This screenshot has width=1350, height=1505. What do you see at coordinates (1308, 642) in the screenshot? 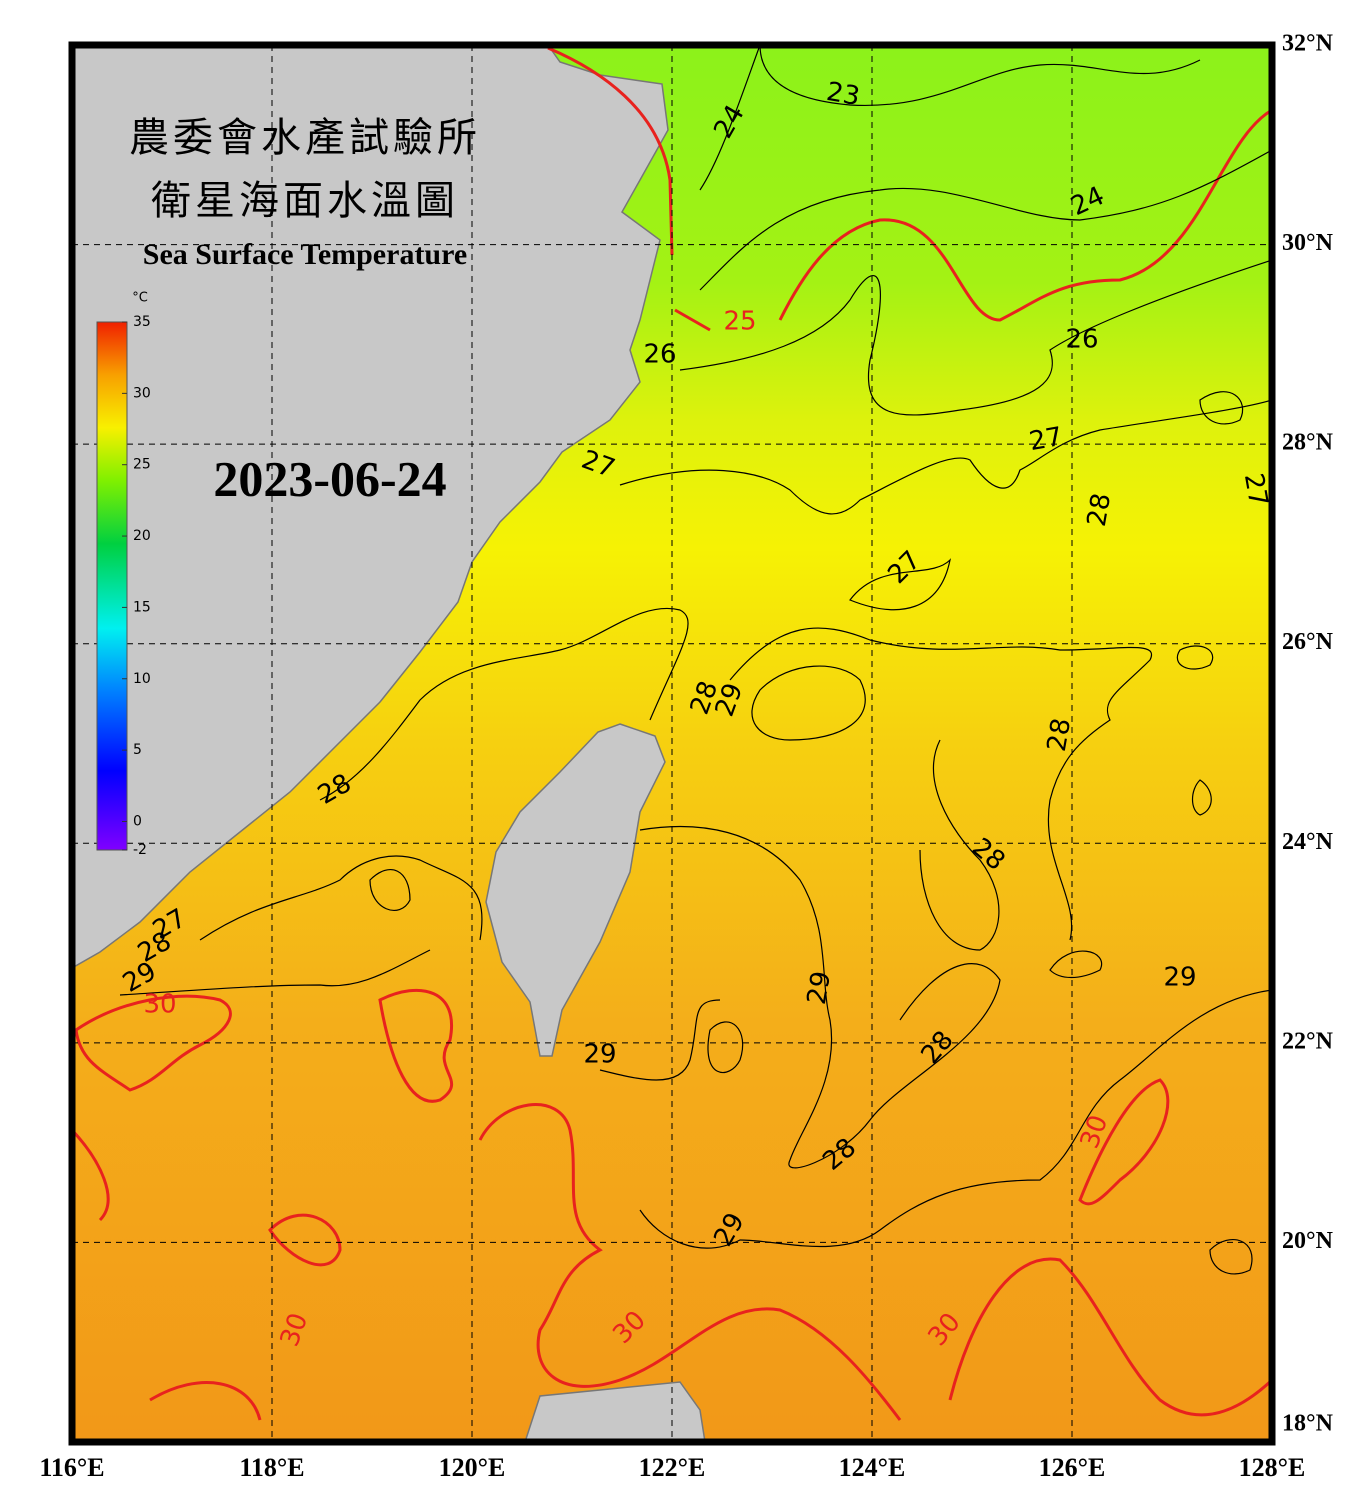
I see `lat-tick-label: 26°N` at bounding box center [1308, 642].